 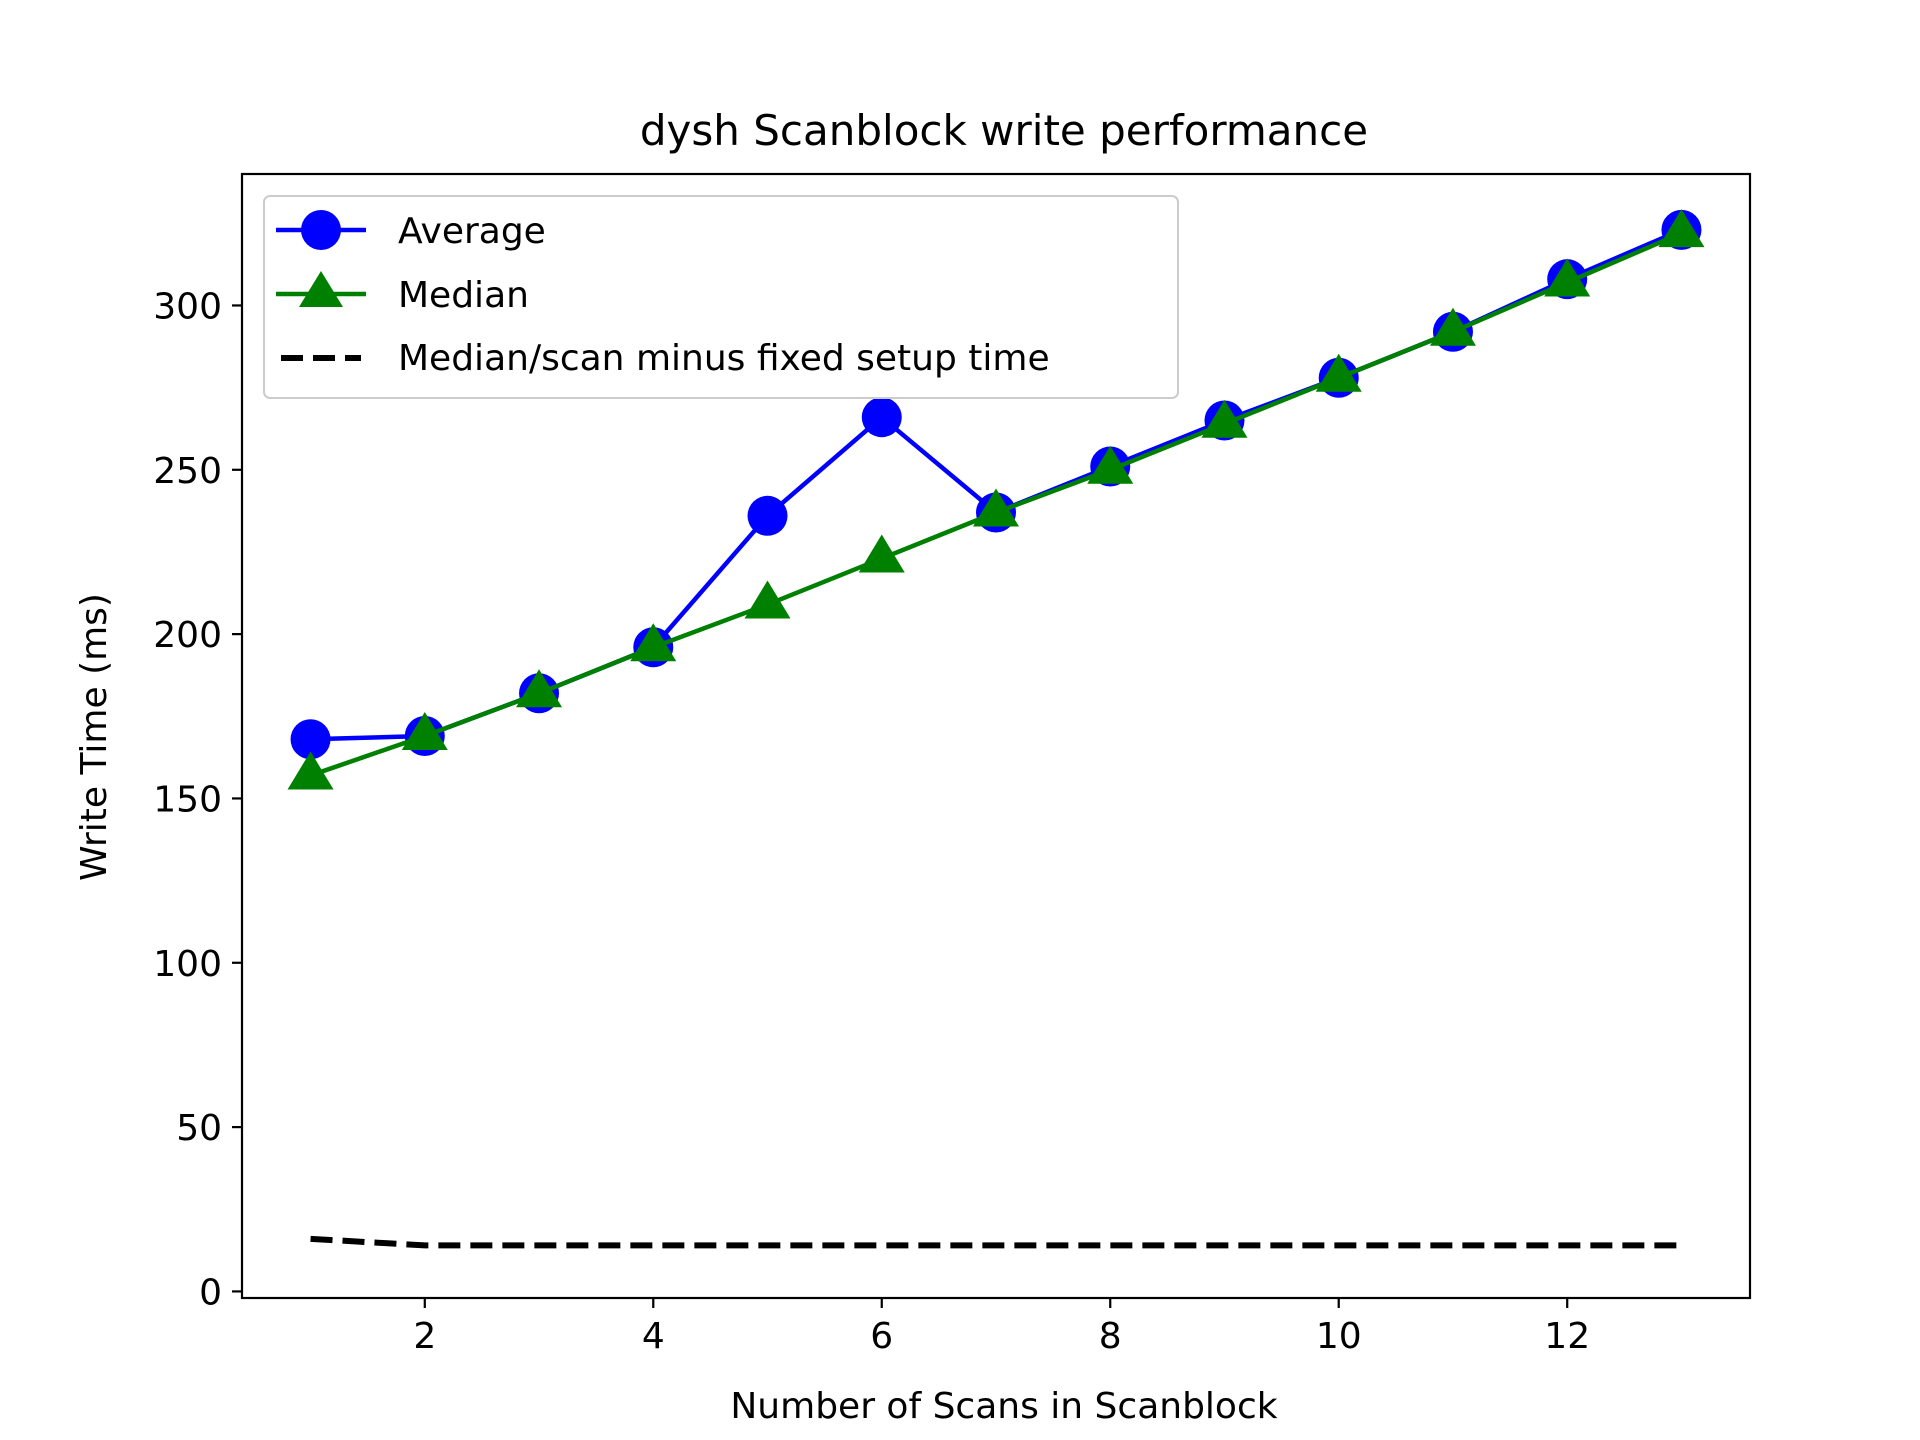 What do you see at coordinates (187, 964) in the screenshot?
I see `y-tick-label: 100` at bounding box center [187, 964].